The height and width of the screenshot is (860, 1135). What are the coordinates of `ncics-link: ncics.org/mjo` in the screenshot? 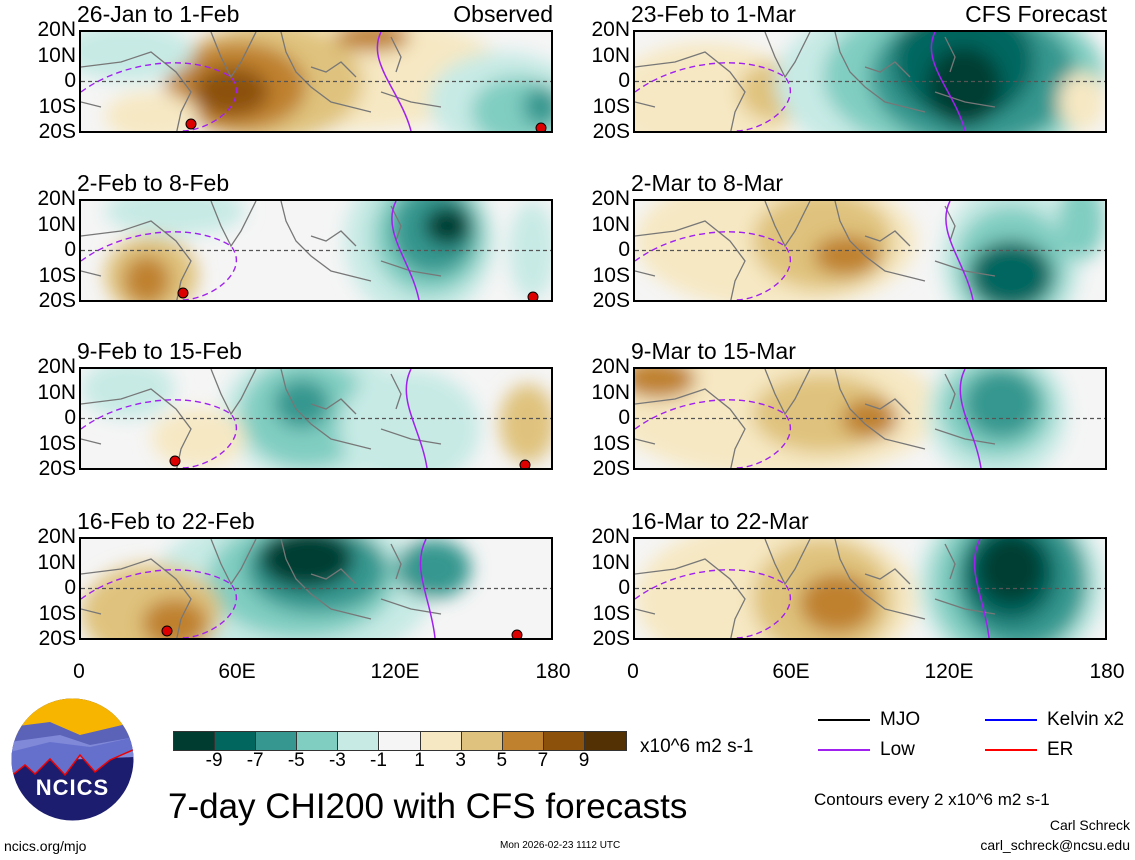 It's located at (45, 846).